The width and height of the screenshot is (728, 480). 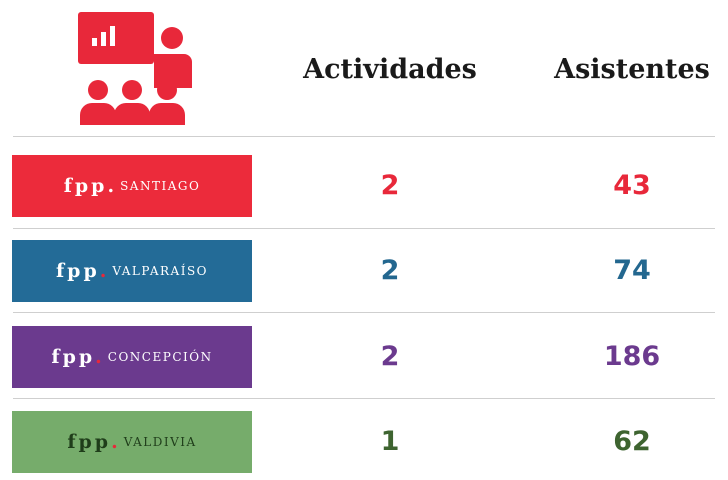 I want to click on header-activities: Actividades, so click(x=390, y=69).